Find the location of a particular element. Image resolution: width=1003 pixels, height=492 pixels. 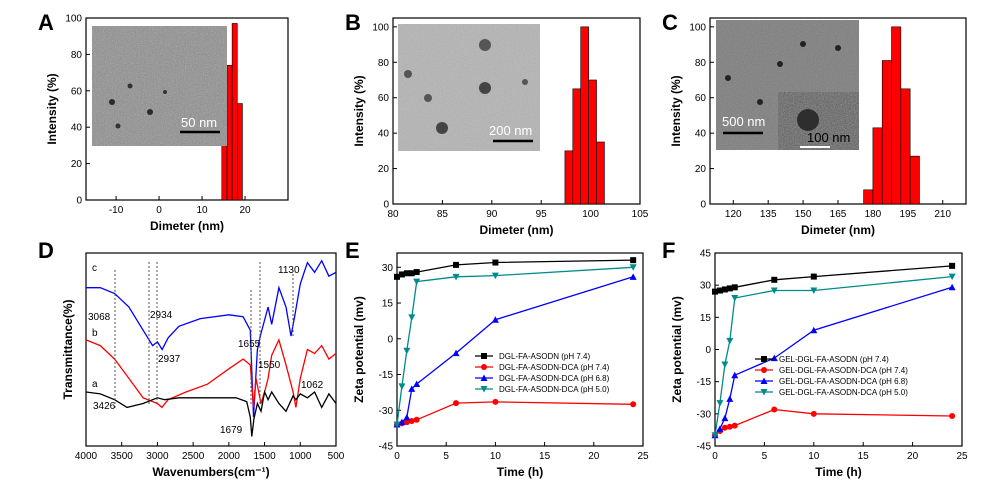

plot-frame-f is located at coordinates (838, 349).